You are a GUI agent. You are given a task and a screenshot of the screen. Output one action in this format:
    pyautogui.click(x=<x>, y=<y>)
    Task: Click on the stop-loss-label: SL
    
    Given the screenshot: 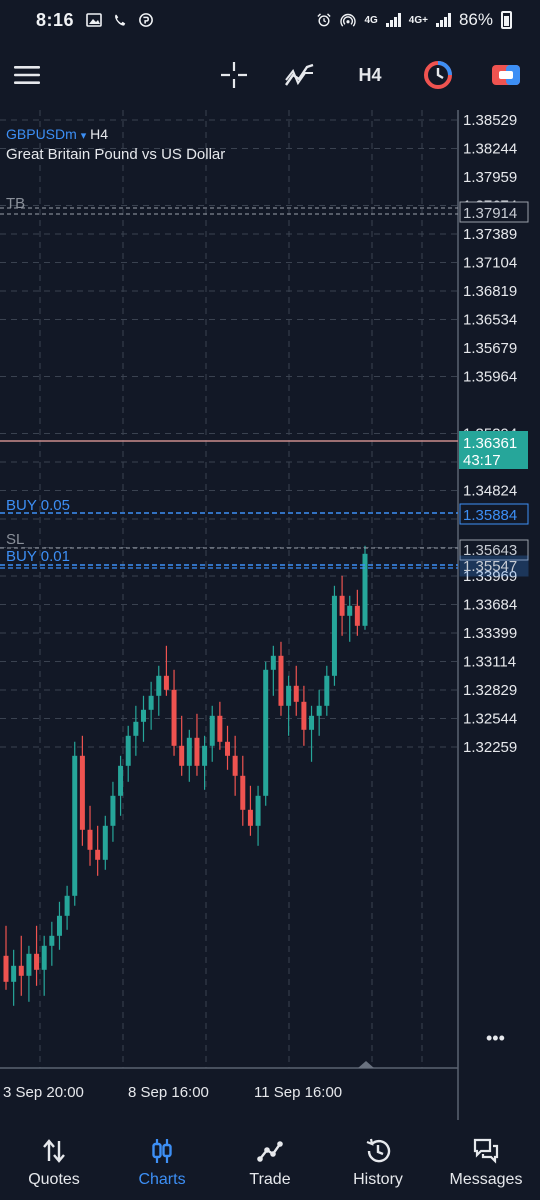 What is the action you would take?
    pyautogui.click(x=15, y=539)
    